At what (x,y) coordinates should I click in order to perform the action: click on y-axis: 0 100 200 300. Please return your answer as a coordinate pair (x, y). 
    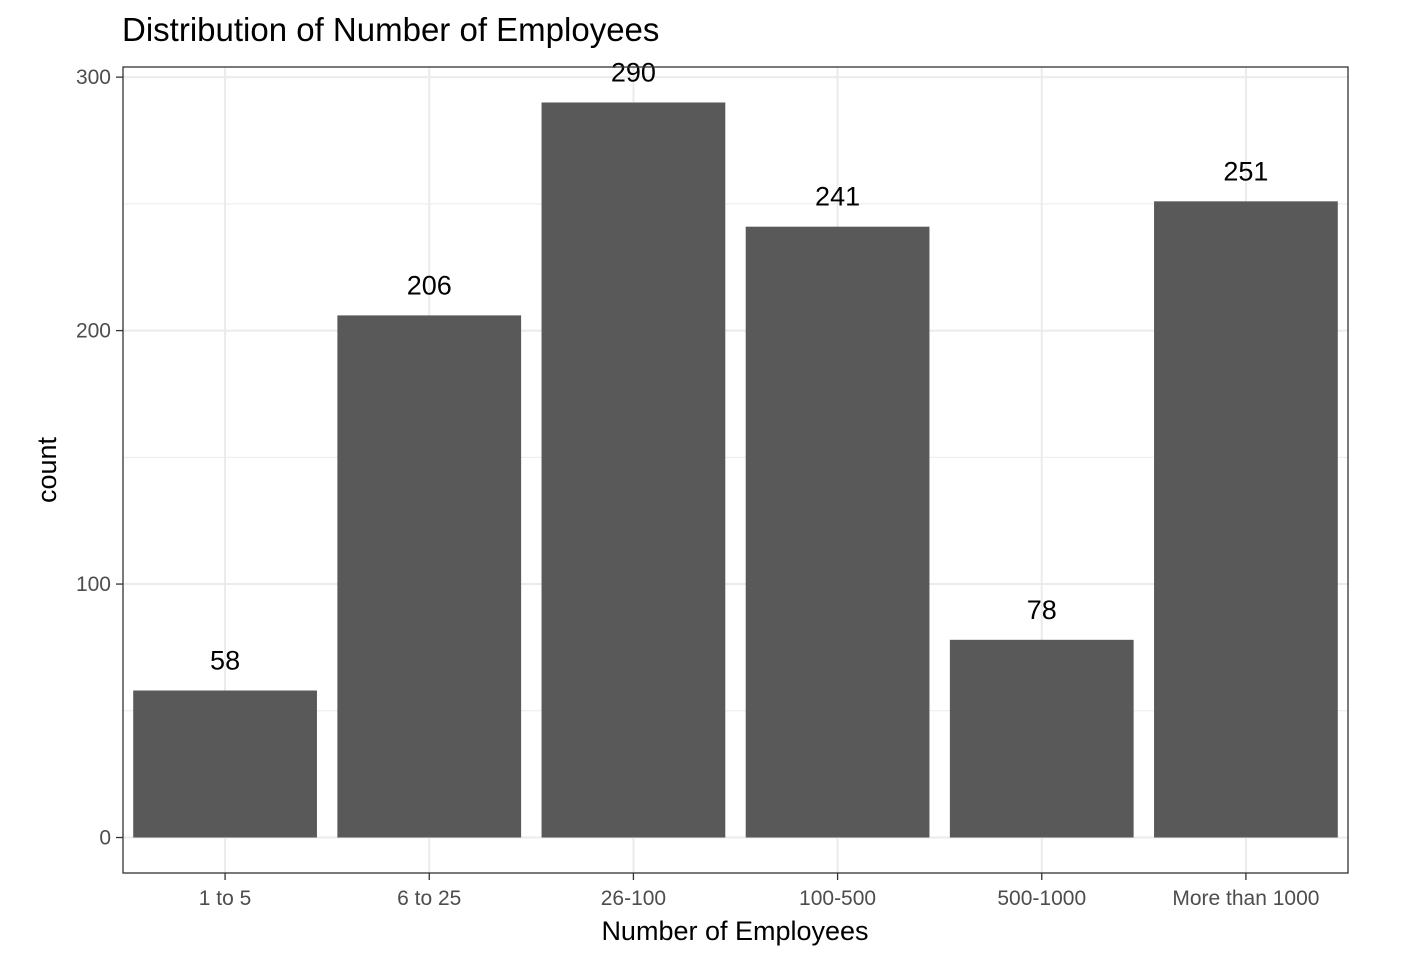
    Looking at the image, I should click on (99, 458).